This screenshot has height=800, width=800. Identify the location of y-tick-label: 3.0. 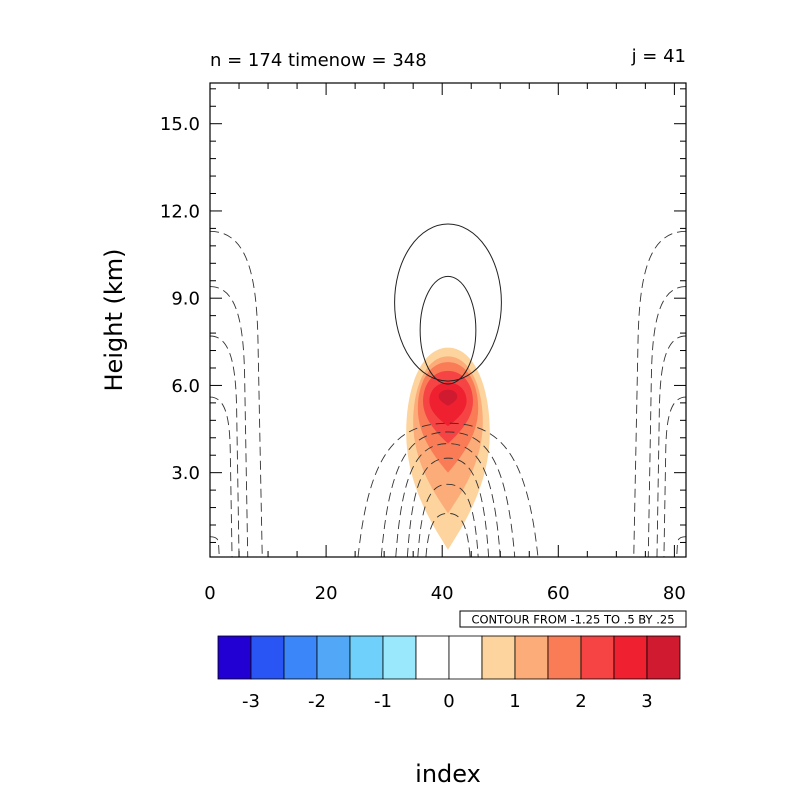
(185, 473).